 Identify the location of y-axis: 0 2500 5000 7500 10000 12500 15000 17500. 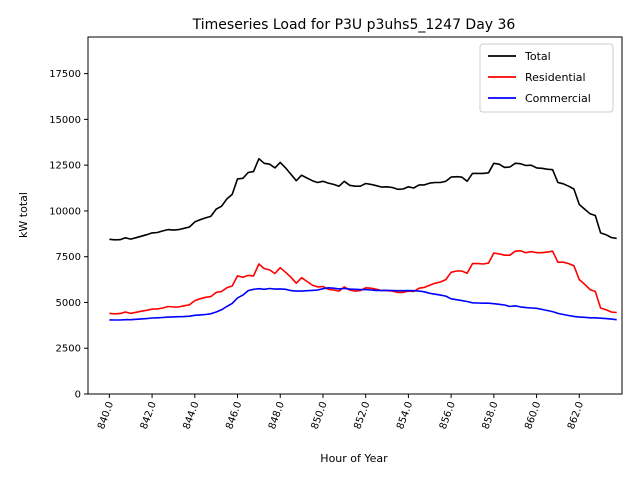
(68, 235).